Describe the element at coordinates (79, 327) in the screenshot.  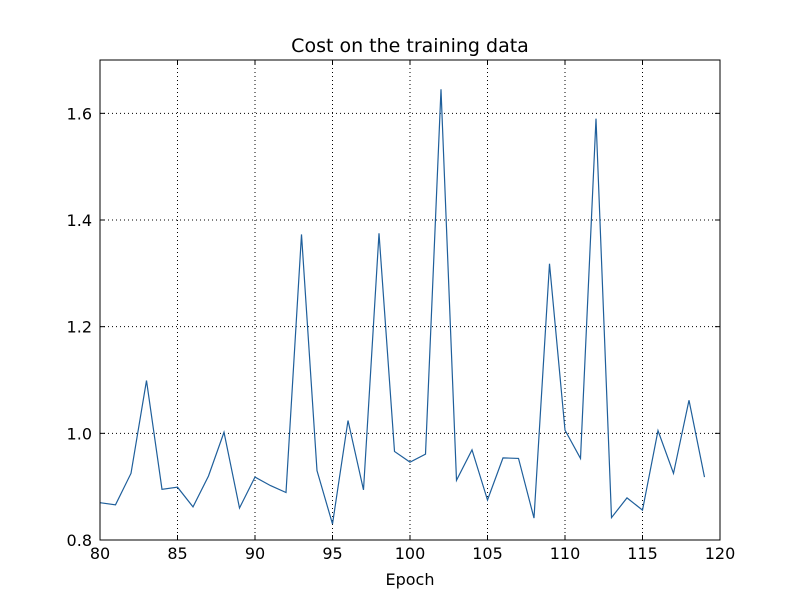
I see `y-tick-label: 1.2` at that location.